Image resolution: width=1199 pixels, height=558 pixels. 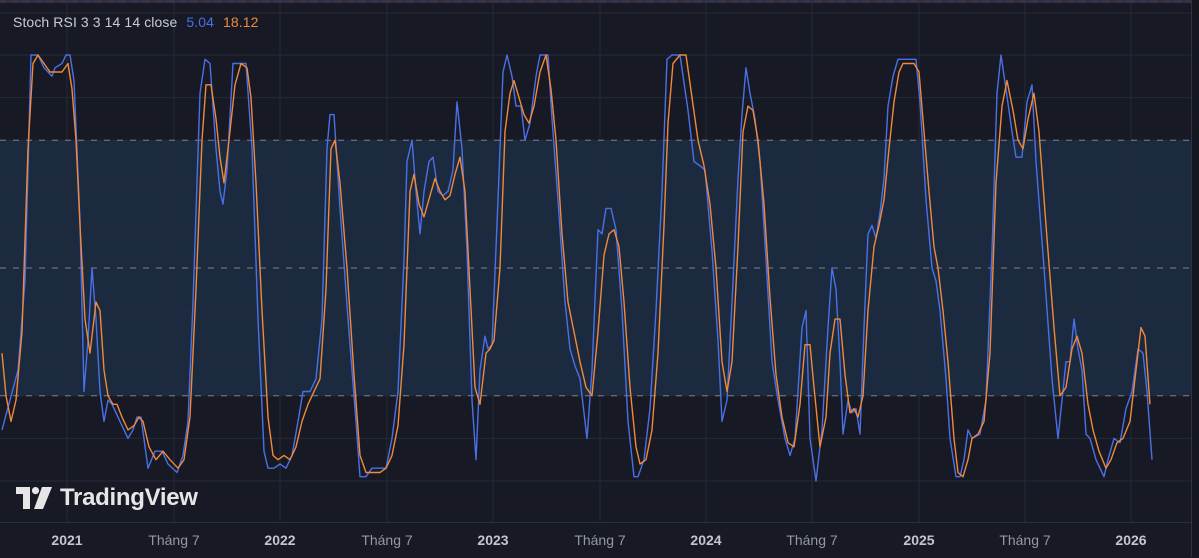 I want to click on x-axis-label-5: Tháng 7, so click(x=600, y=540).